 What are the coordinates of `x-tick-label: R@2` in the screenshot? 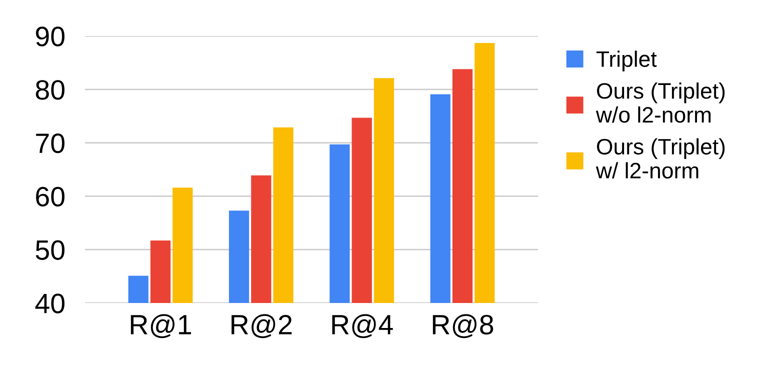 It's located at (262, 326).